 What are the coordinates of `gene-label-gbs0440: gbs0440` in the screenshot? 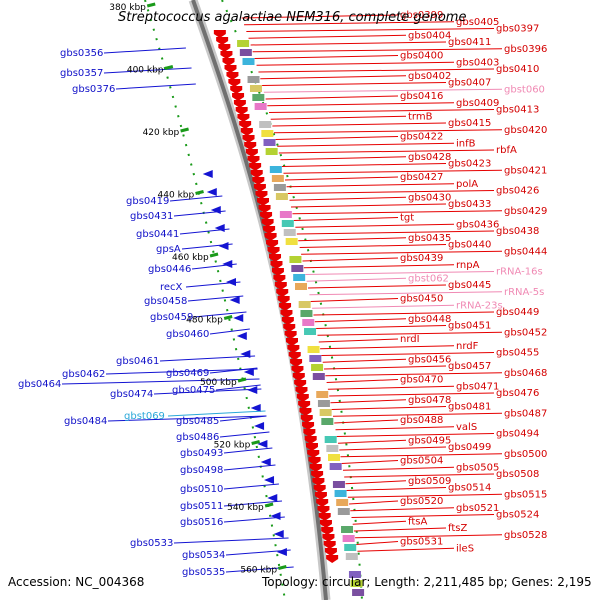 It's located at (469, 245).